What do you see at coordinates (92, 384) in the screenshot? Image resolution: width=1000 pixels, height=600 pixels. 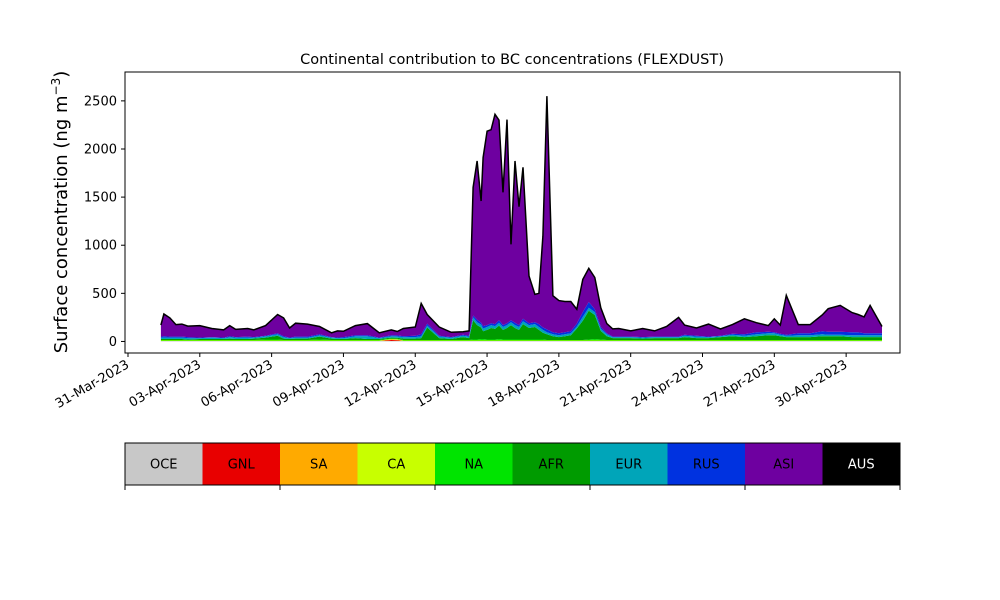 I see `x-tick-label: 31-Mar-2023` at bounding box center [92, 384].